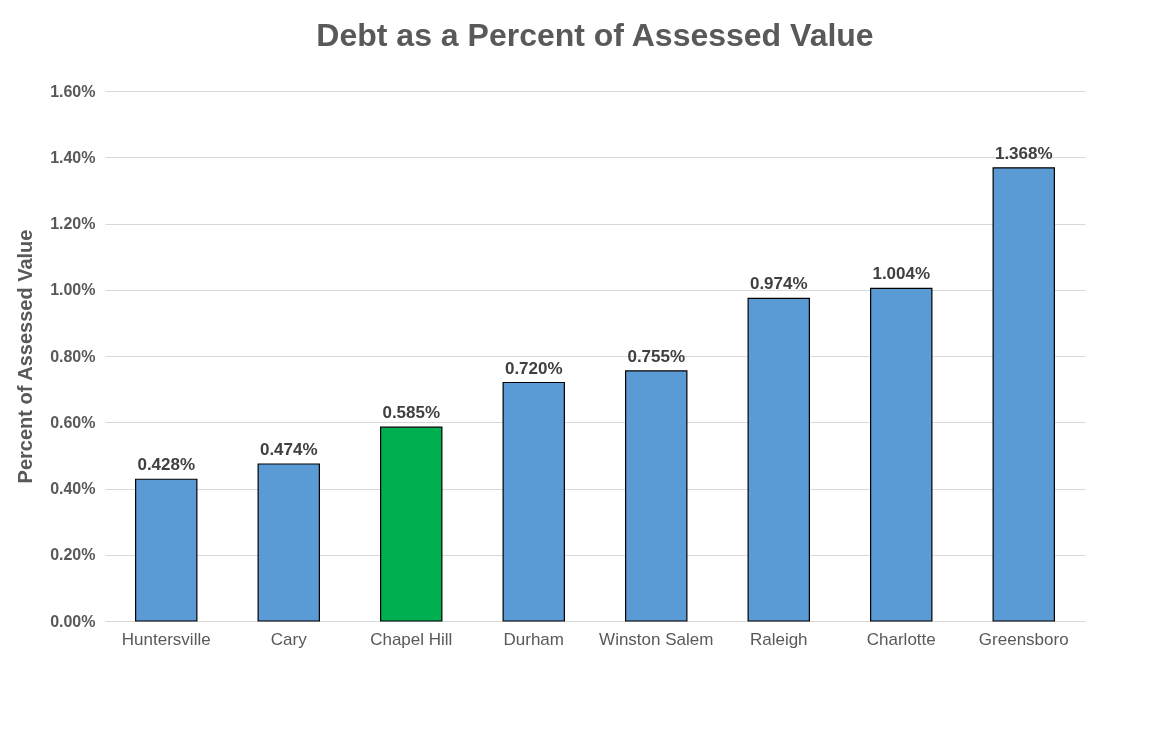  I want to click on y-tick-label: 1.00%, so click(73, 290).